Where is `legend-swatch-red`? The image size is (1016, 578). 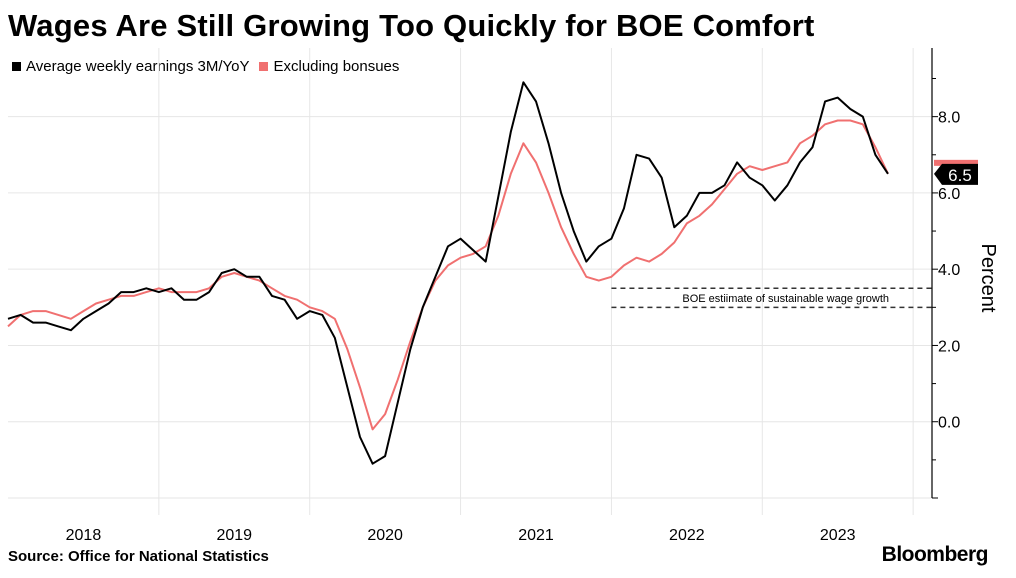
legend-swatch-red is located at coordinates (264, 66).